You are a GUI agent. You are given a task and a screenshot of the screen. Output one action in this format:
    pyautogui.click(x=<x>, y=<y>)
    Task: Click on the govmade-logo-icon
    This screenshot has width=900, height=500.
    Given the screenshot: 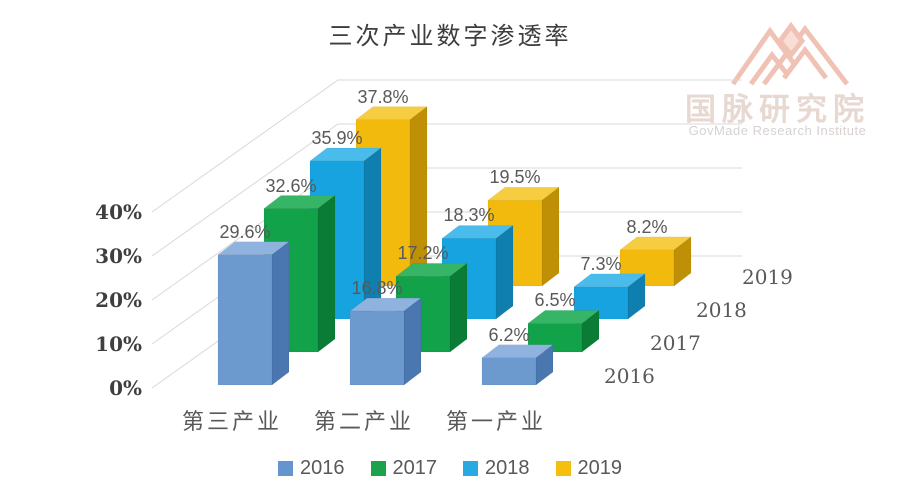 What is the action you would take?
    pyautogui.click(x=789, y=53)
    